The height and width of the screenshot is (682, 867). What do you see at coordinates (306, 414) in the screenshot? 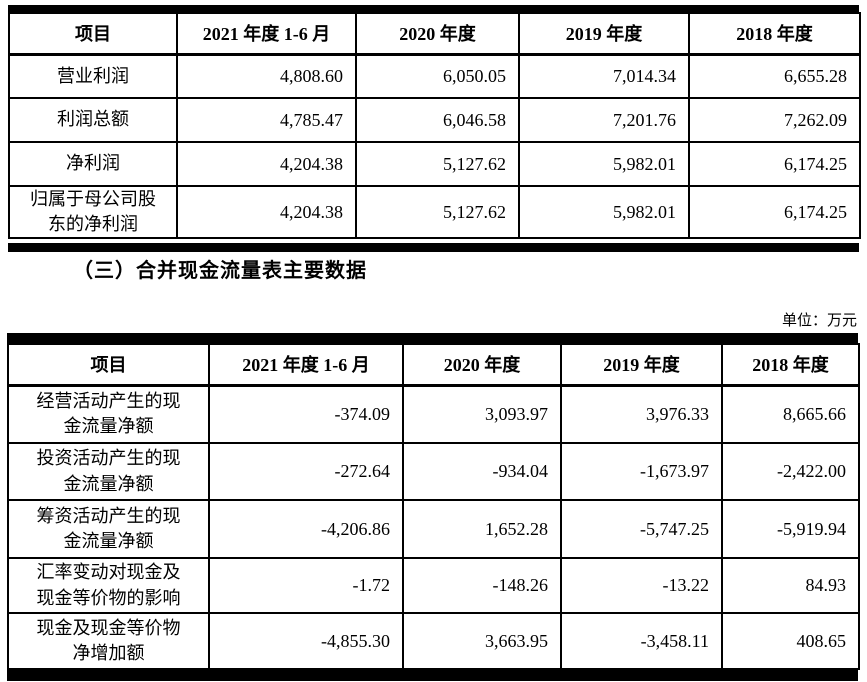
I see `cell-value: -374.09` at bounding box center [306, 414].